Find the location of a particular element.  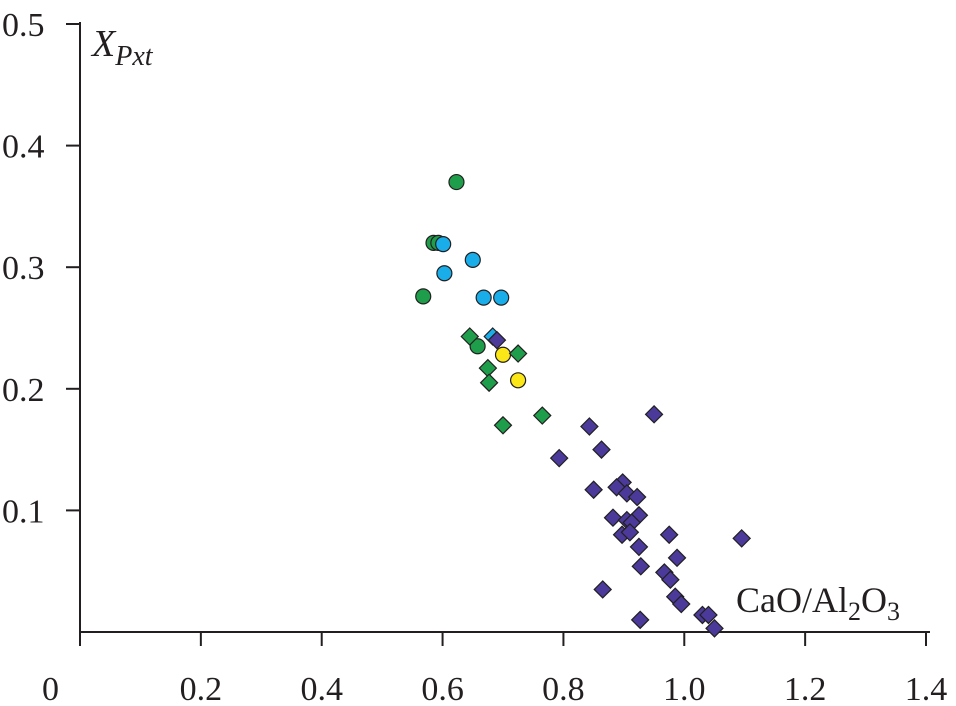

x-tick-label: 1.4 is located at coordinates (926, 688).